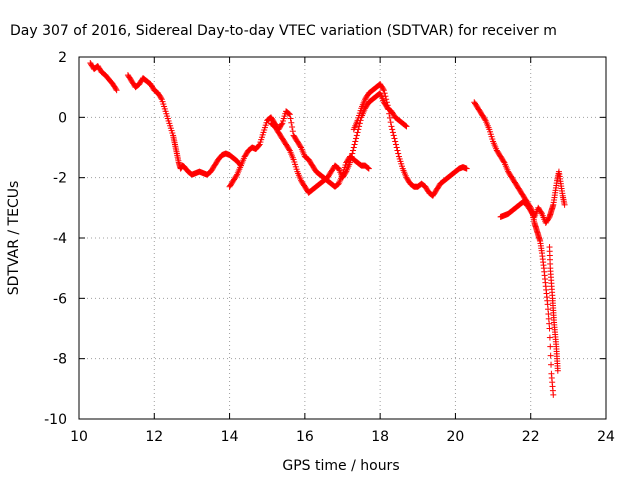  Describe the element at coordinates (380, 437) in the screenshot. I see `x-tick-label: 18` at that location.